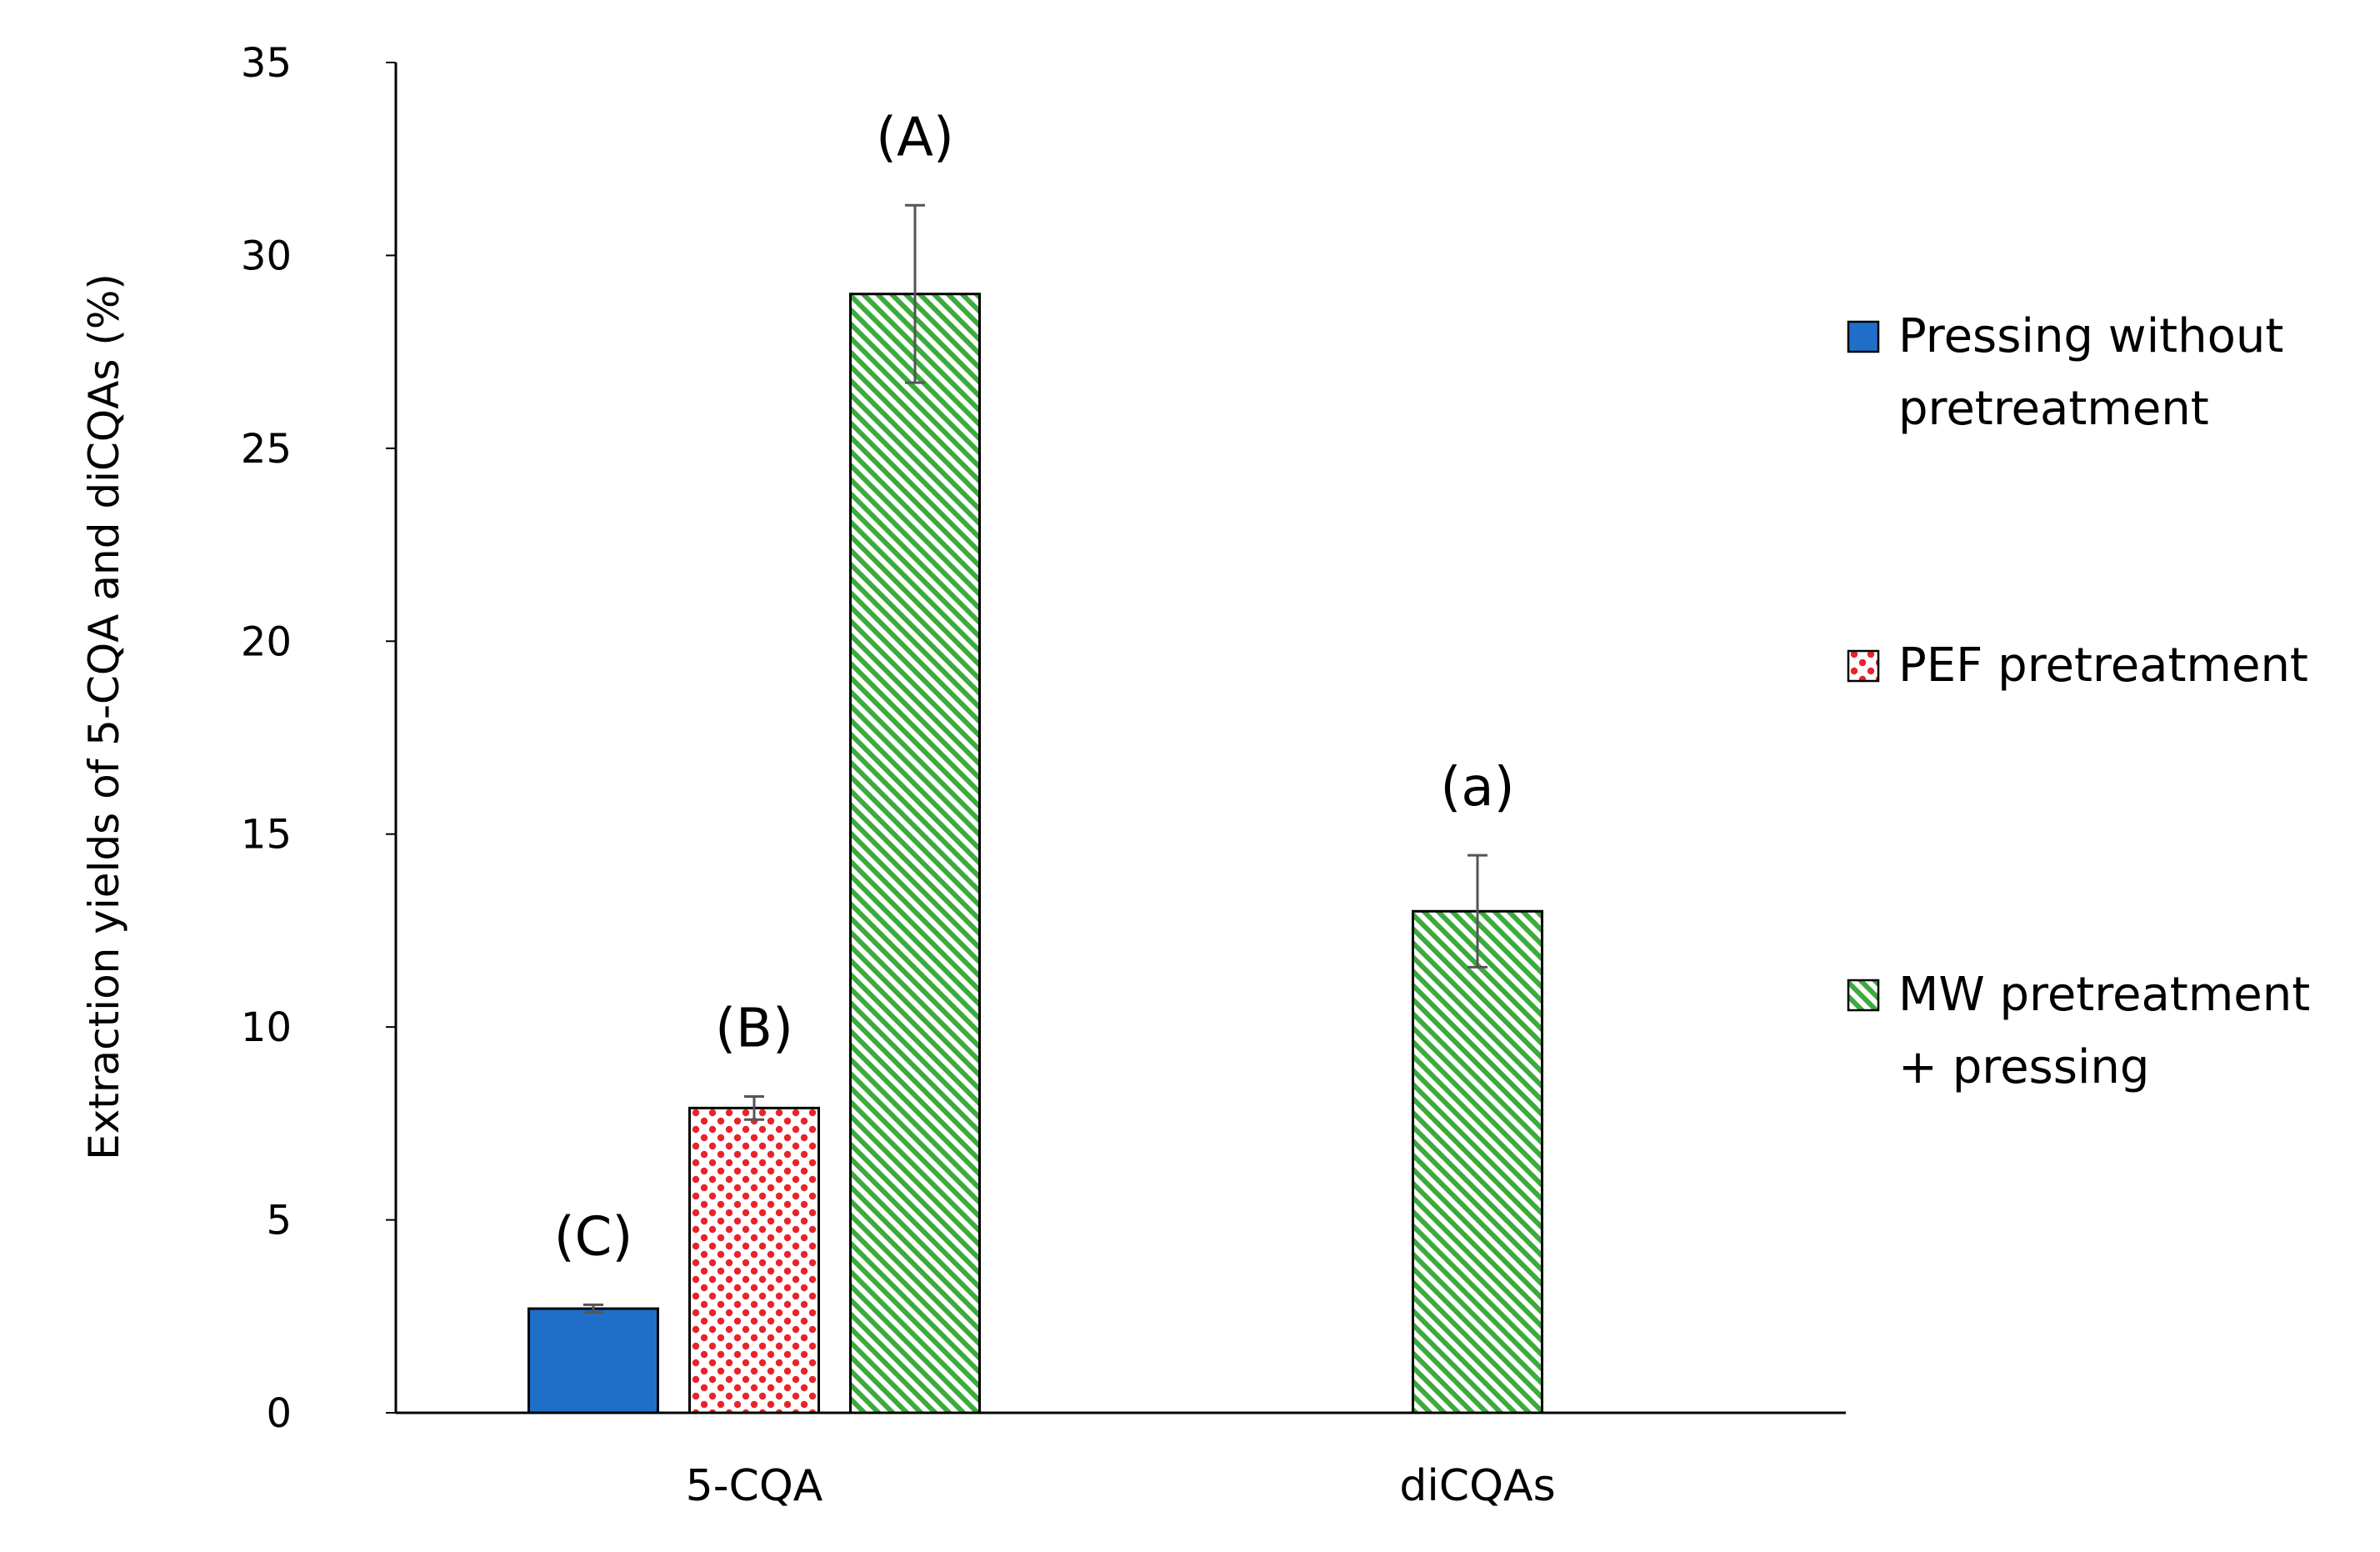 The height and width of the screenshot is (1552, 2380). Describe the element at coordinates (2053, 409) in the screenshot. I see `legend-label: pretreatment` at that location.